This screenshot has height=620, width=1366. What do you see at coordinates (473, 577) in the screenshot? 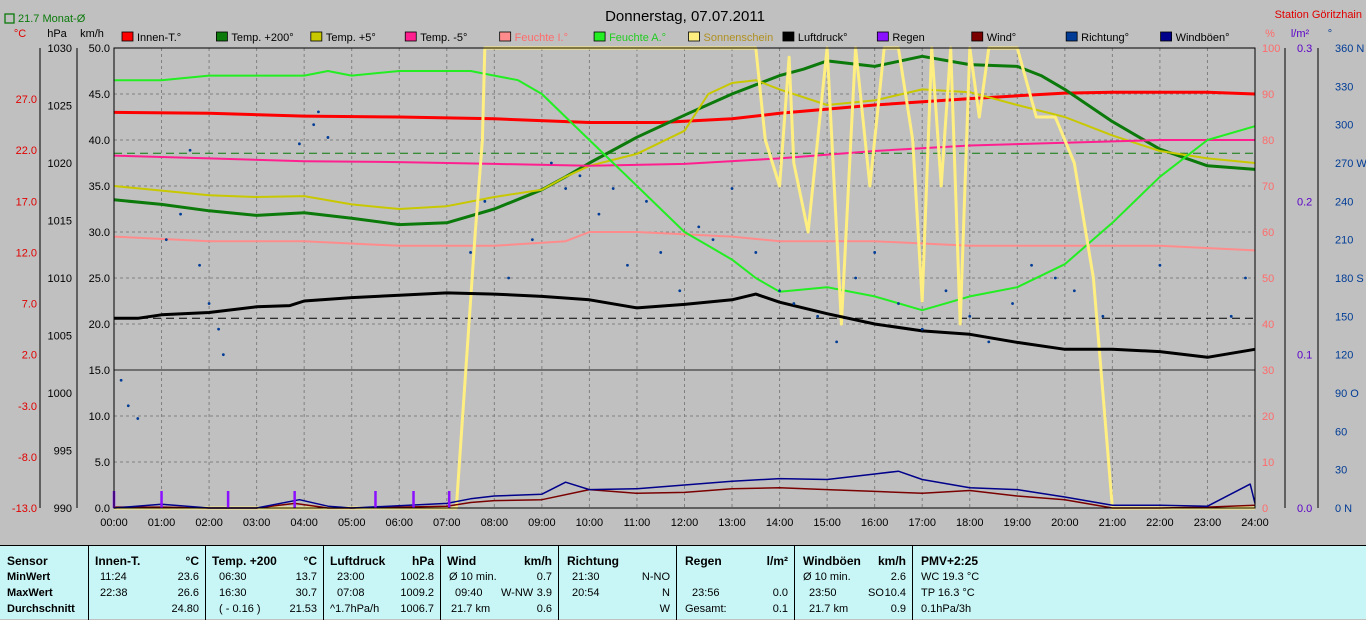
I see `stats-time: Ø 10 min.` at bounding box center [473, 577].